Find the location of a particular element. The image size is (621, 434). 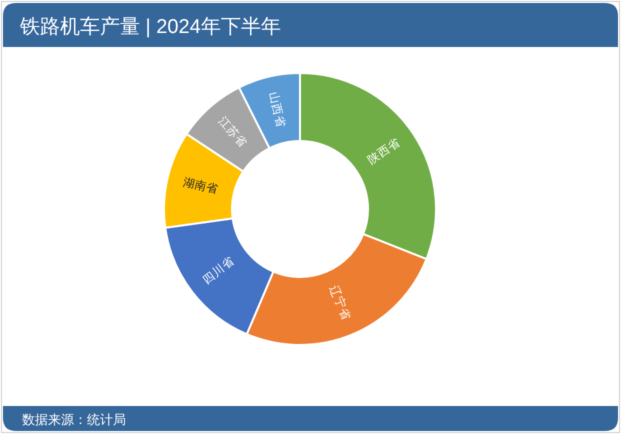

slice-label: 陕西省 is located at coordinates (384, 151).